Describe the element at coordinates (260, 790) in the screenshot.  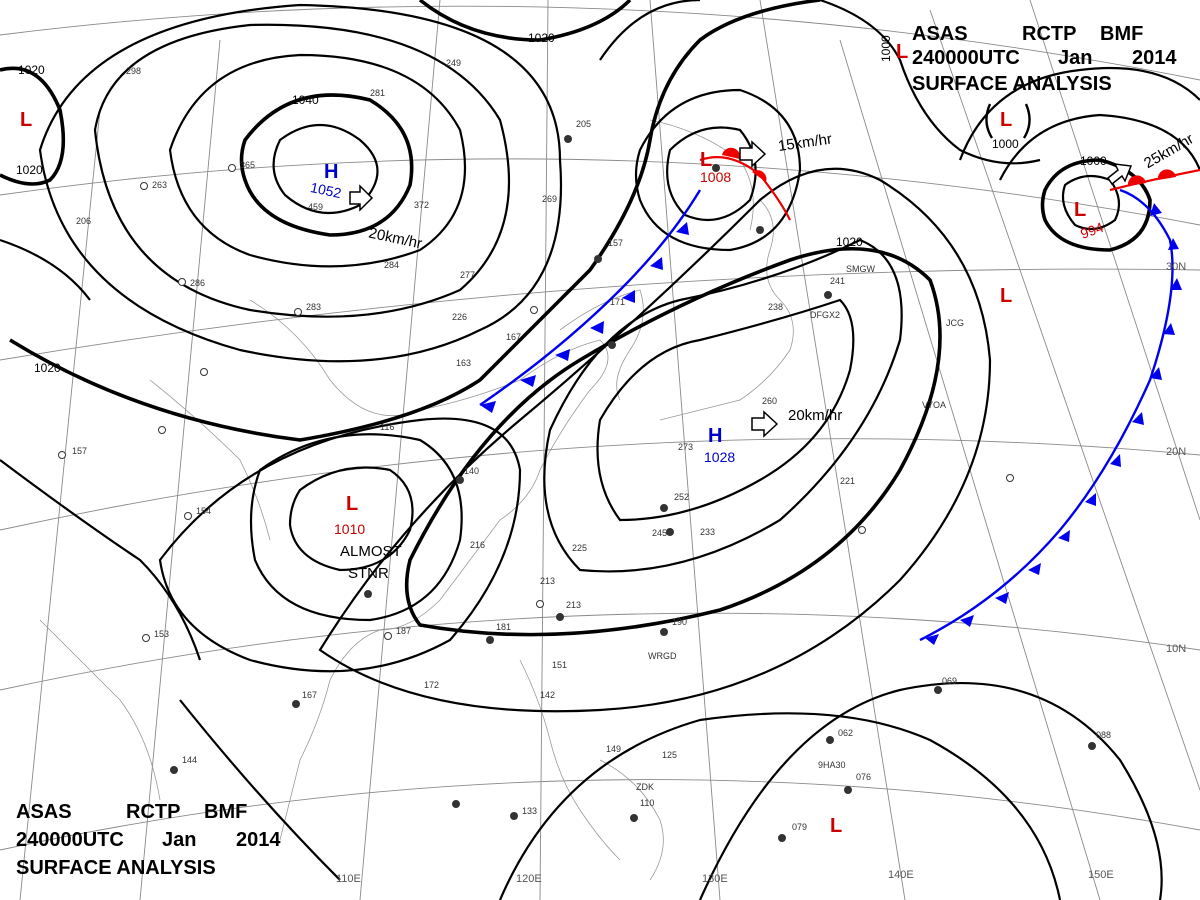
I see `isobar-1012-outer` at that location.